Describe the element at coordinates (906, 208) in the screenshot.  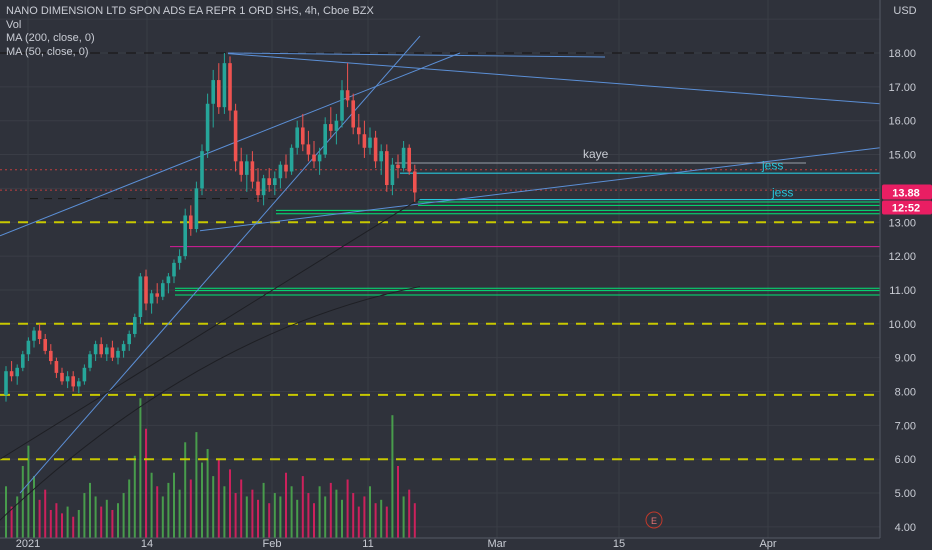
I see `countdown-label: 12:52` at that location.